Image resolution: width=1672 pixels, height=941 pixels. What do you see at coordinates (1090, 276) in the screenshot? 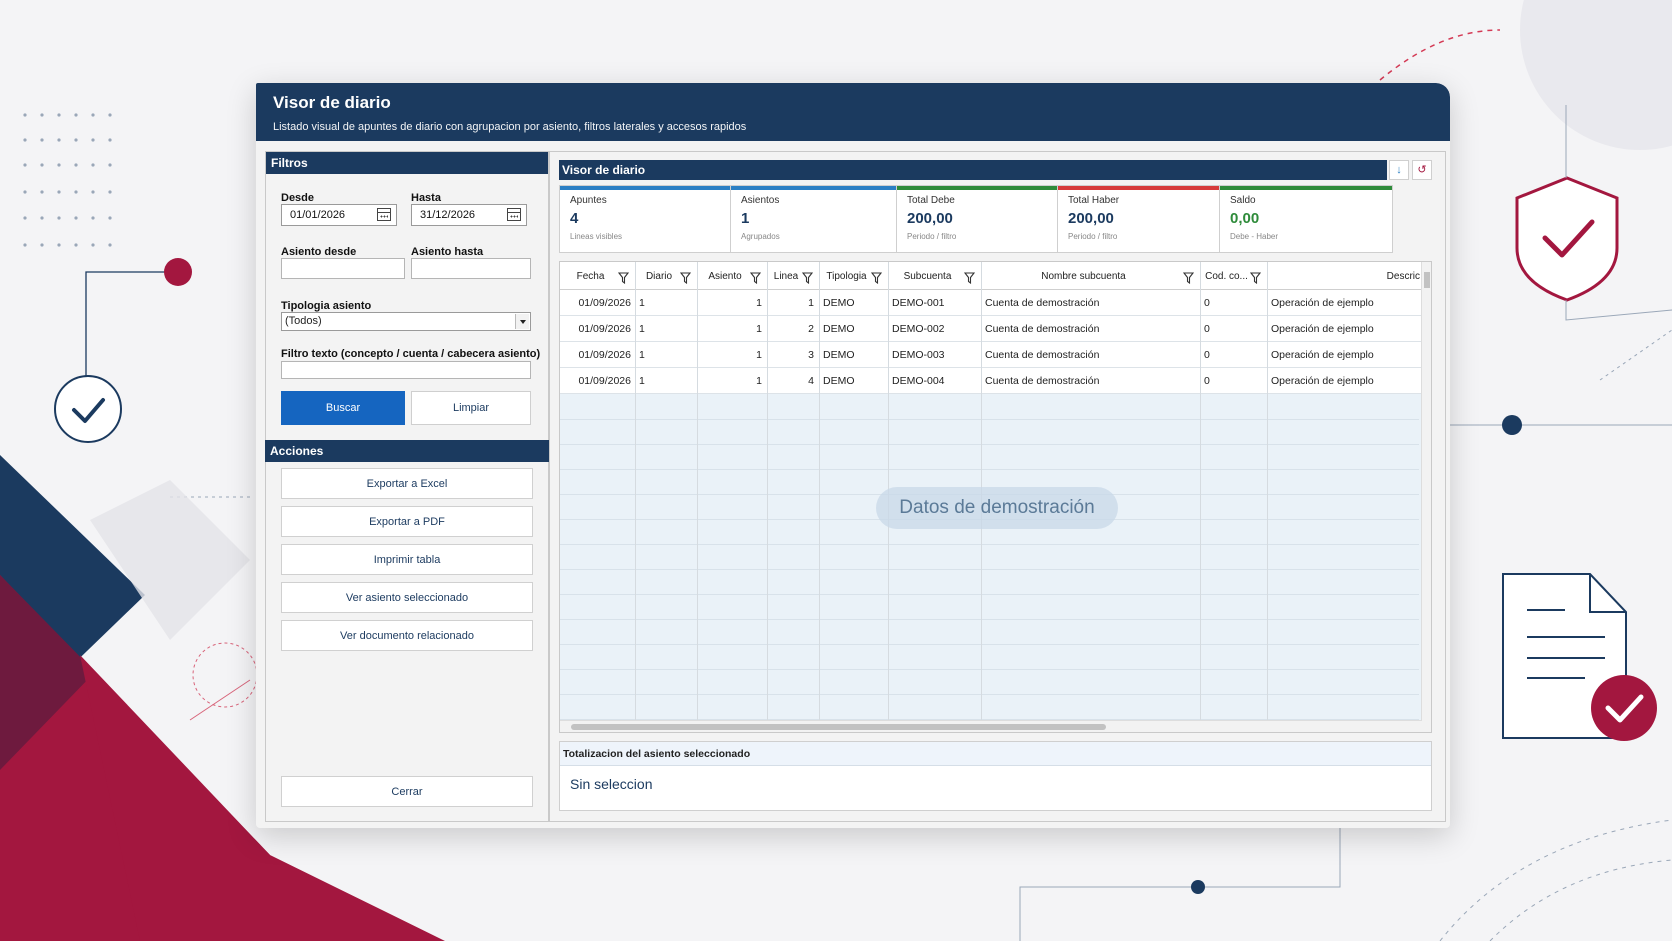
I see `column-header: Nombre subcuenta` at bounding box center [1090, 276].